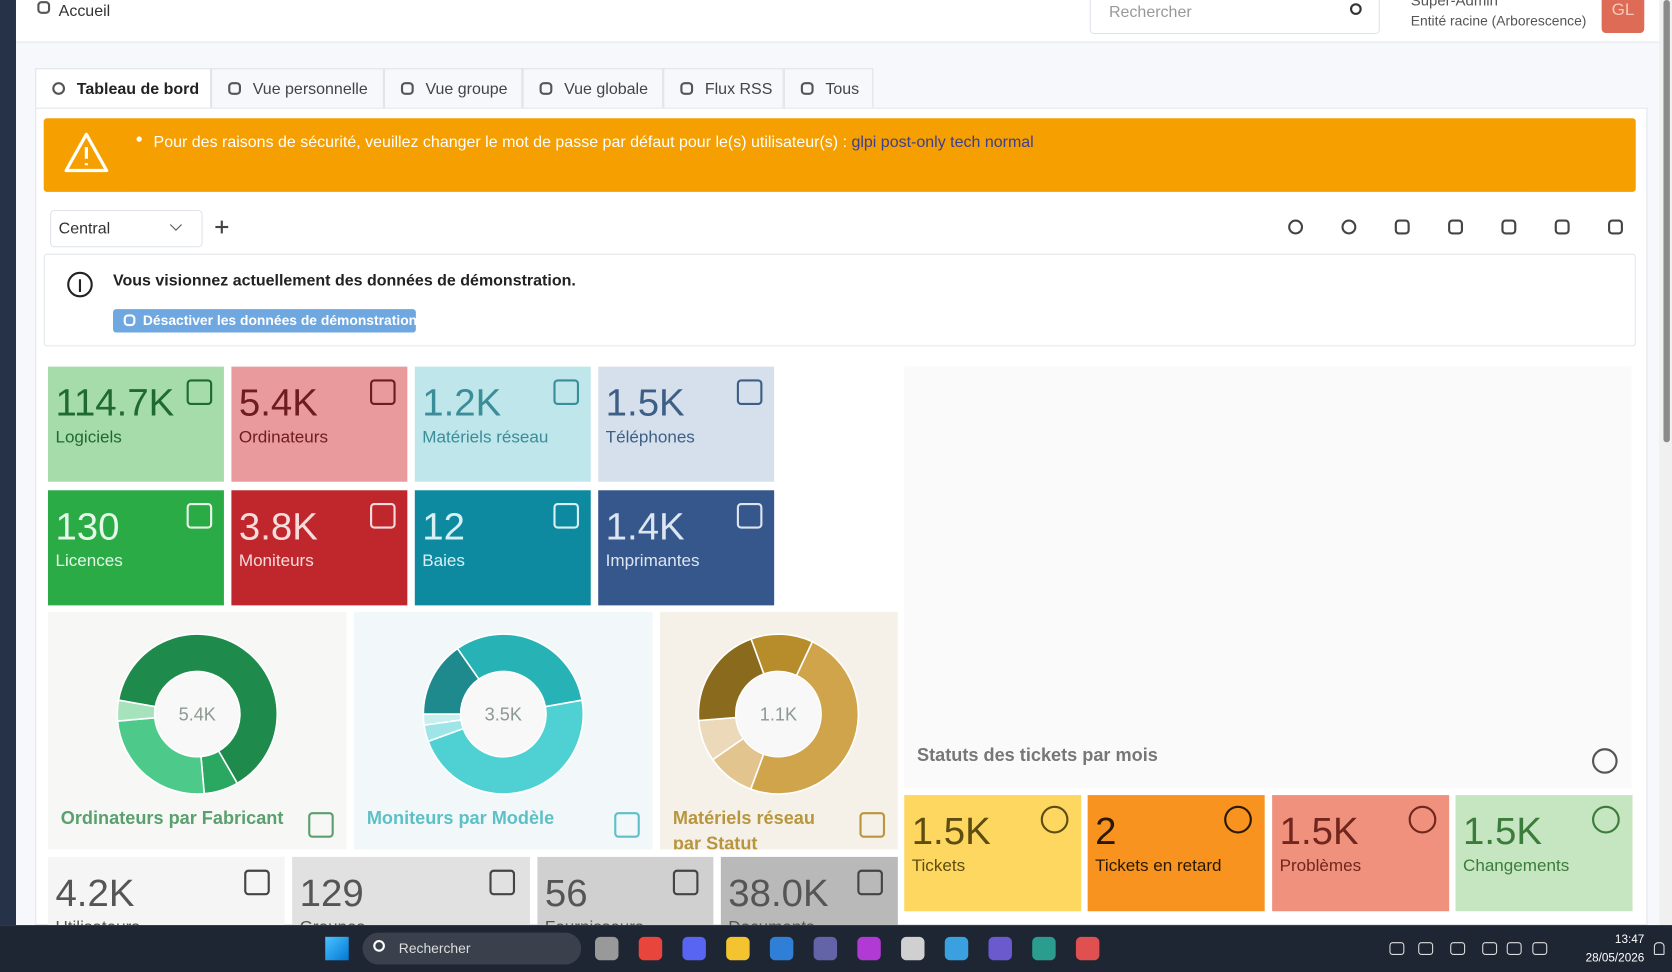 The height and width of the screenshot is (972, 1672). Describe the element at coordinates (453, 88) in the screenshot. I see `tab: Vue groupe` at that location.